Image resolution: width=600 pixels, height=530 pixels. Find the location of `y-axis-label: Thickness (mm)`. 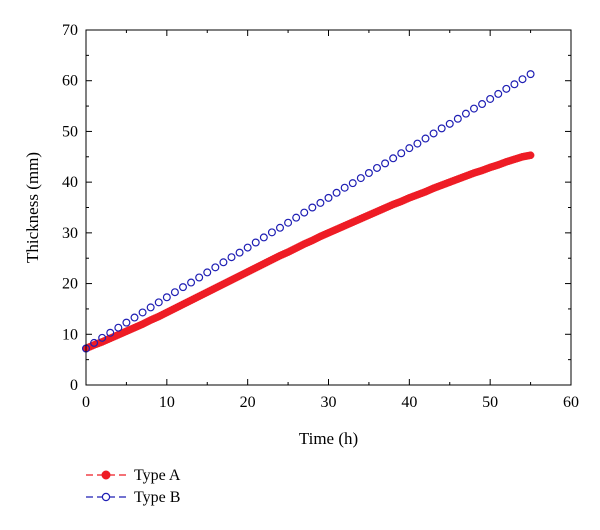

y-axis-label: Thickness (mm) is located at coordinates (32, 207).